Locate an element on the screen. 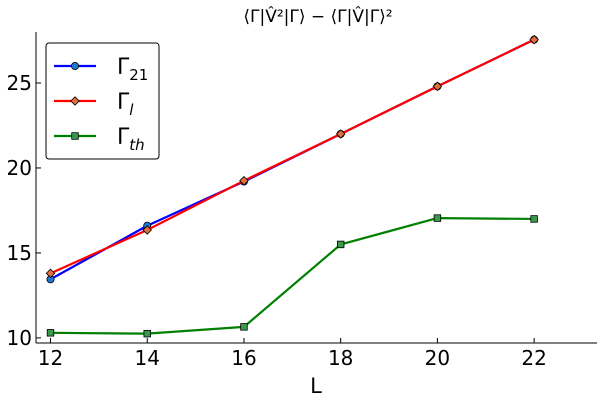 This screenshot has width=600, height=400. x-tick-label: 12 is located at coordinates (50, 358).